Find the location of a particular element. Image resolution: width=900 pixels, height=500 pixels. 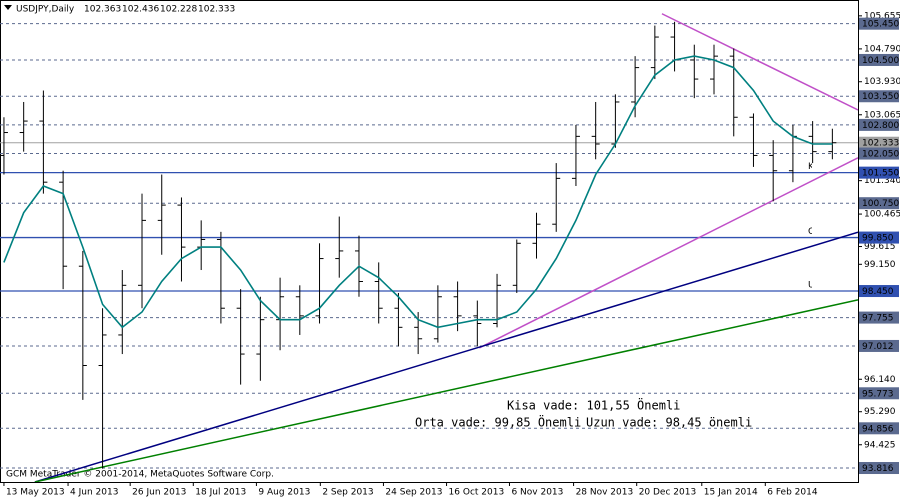

chart-title: USDJPY,Daily is located at coordinates (45, 10).